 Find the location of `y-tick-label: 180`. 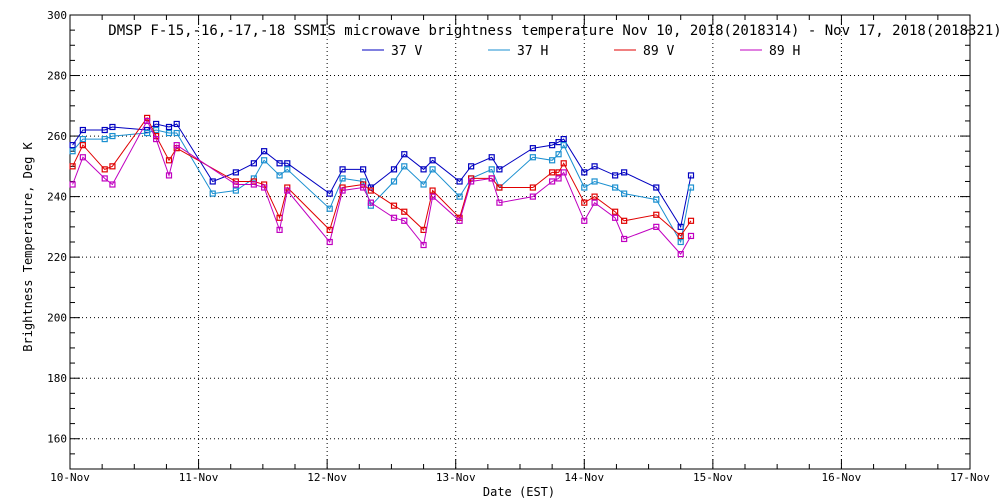

y-tick-label: 180 is located at coordinates (57, 378).